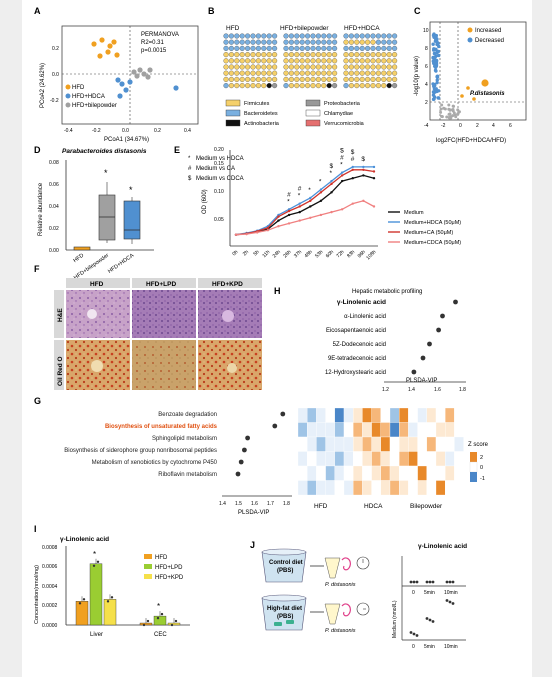 This screenshot has height=677, width=552. What do you see at coordinates (160, 35) in the screenshot?
I see `permanova-label: PERMANOVA` at bounding box center [160, 35].